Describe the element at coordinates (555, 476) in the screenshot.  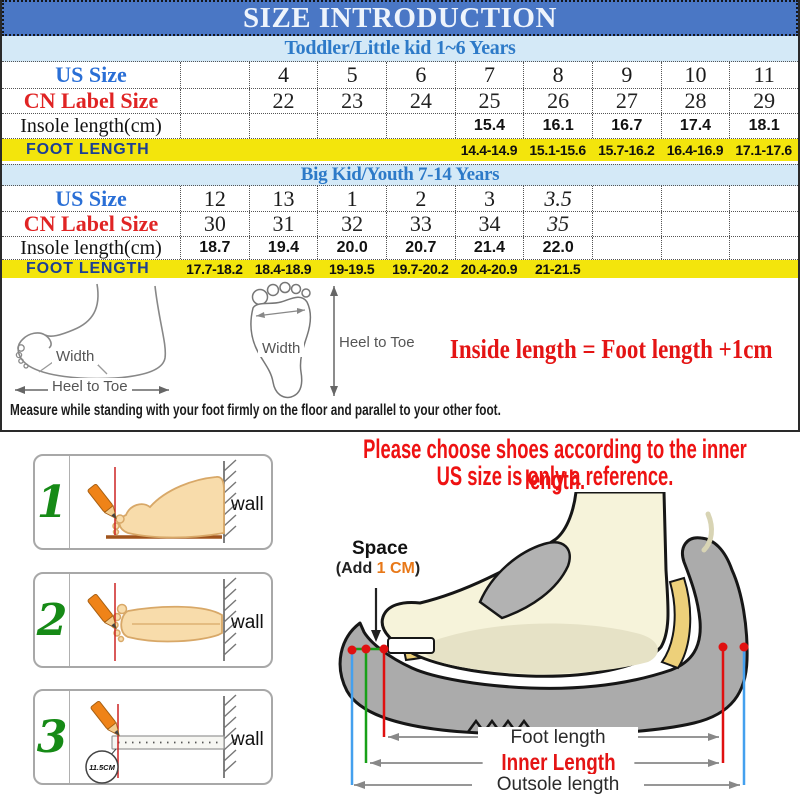
I see `notice-line-2: US size is only a reference.` at that location.